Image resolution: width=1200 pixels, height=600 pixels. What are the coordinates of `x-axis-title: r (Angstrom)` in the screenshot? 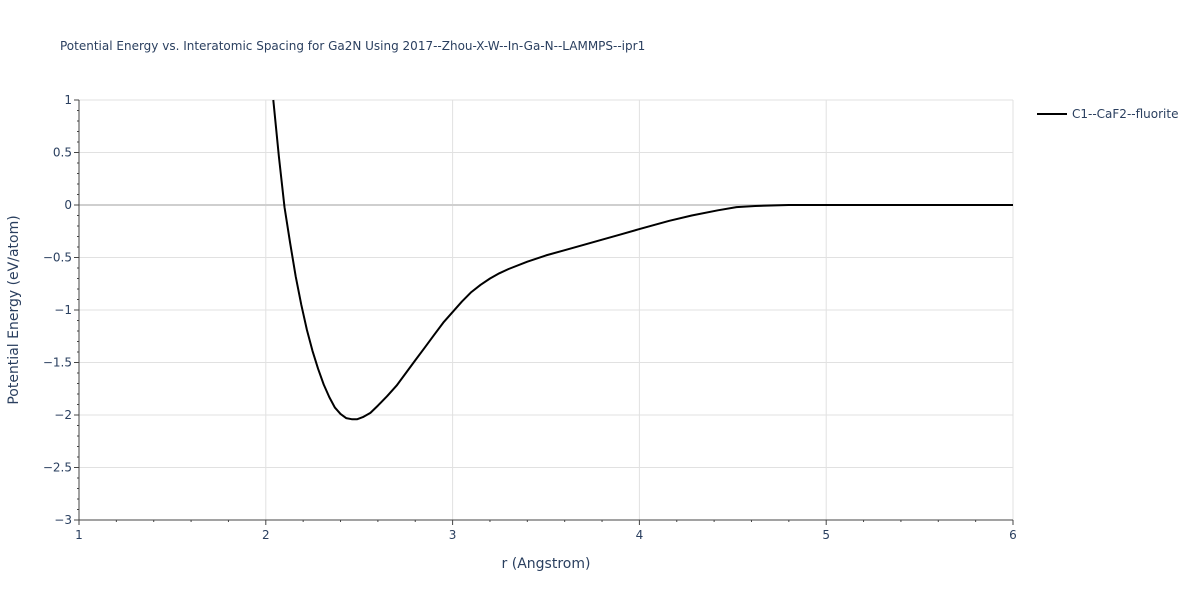 It's located at (546, 564).